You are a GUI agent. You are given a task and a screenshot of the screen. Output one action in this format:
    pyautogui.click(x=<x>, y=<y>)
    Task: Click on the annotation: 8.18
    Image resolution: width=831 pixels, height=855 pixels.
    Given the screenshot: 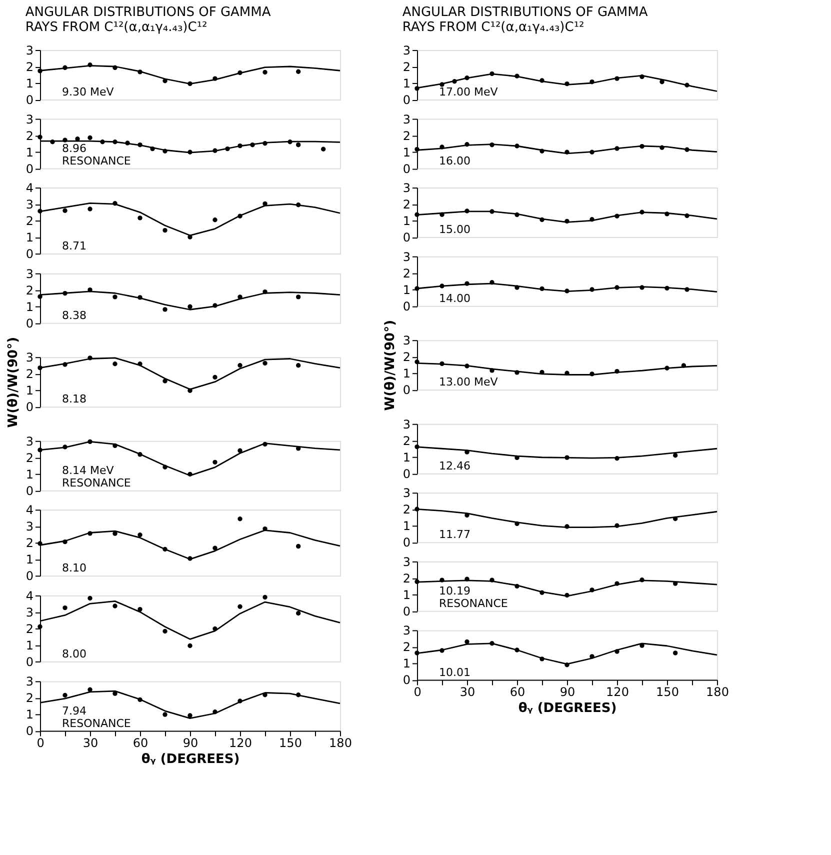 What is the action you would take?
    pyautogui.click(x=74, y=399)
    